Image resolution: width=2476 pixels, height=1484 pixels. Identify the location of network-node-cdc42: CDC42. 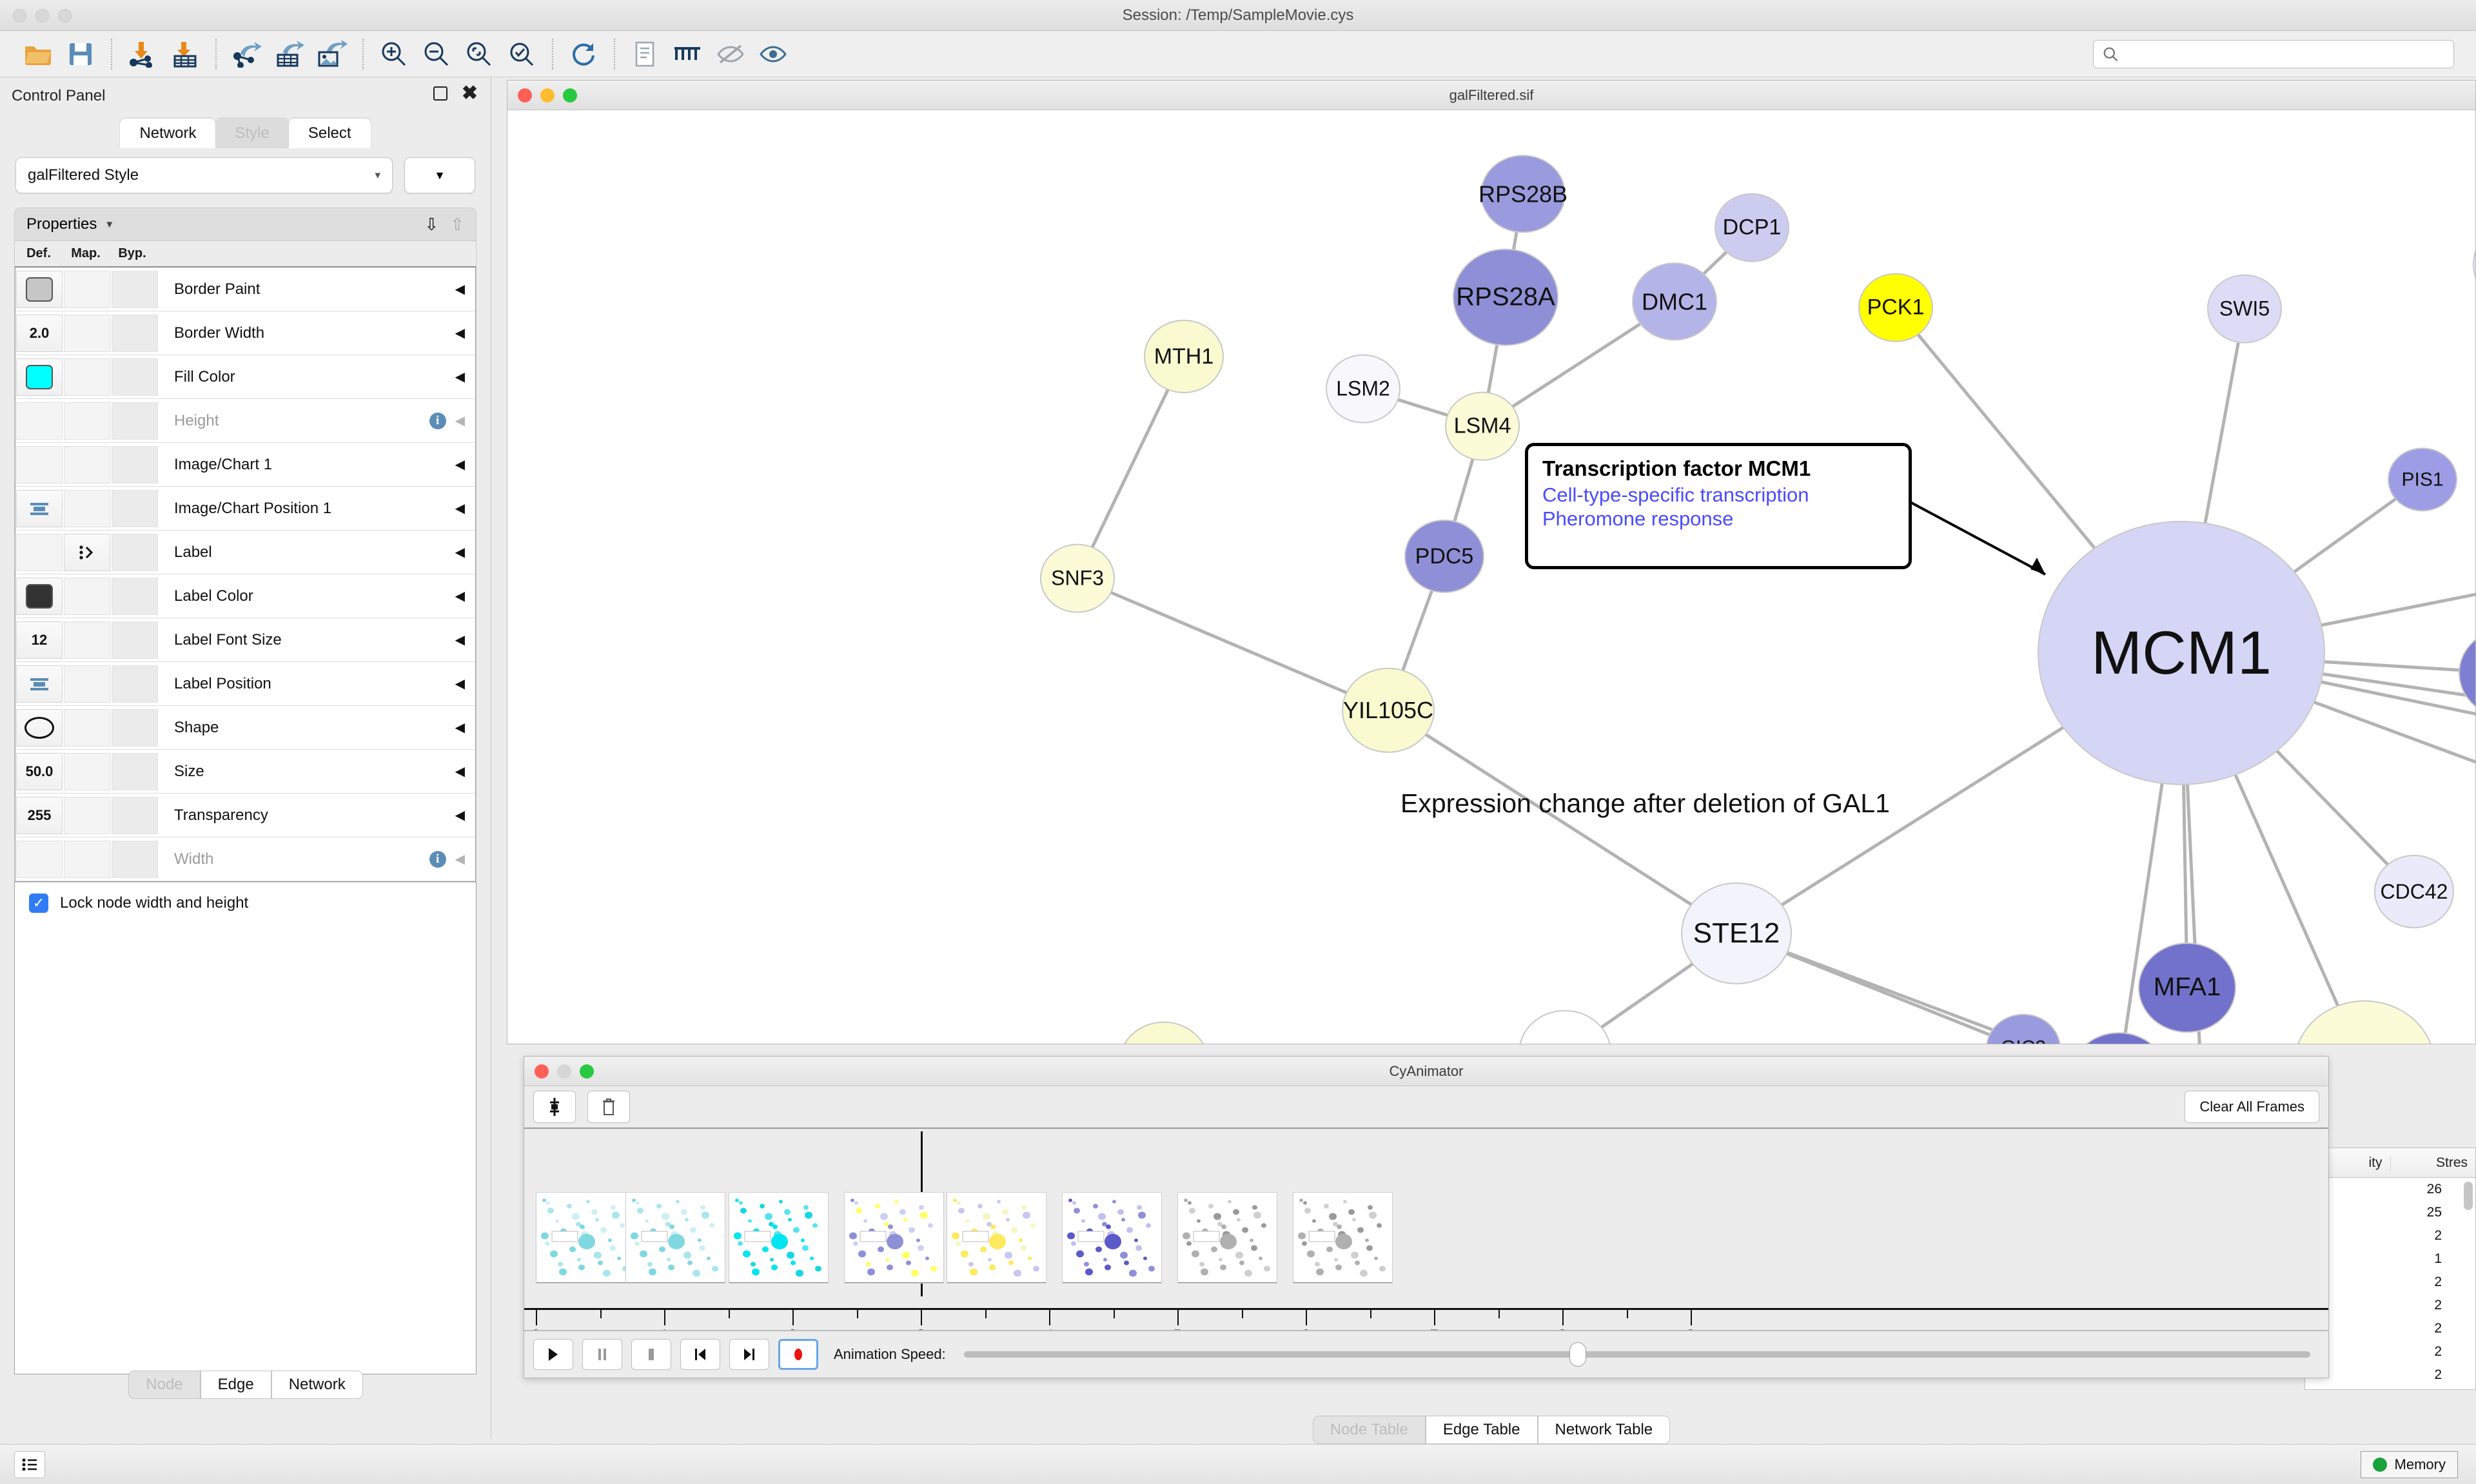
(2414, 891).